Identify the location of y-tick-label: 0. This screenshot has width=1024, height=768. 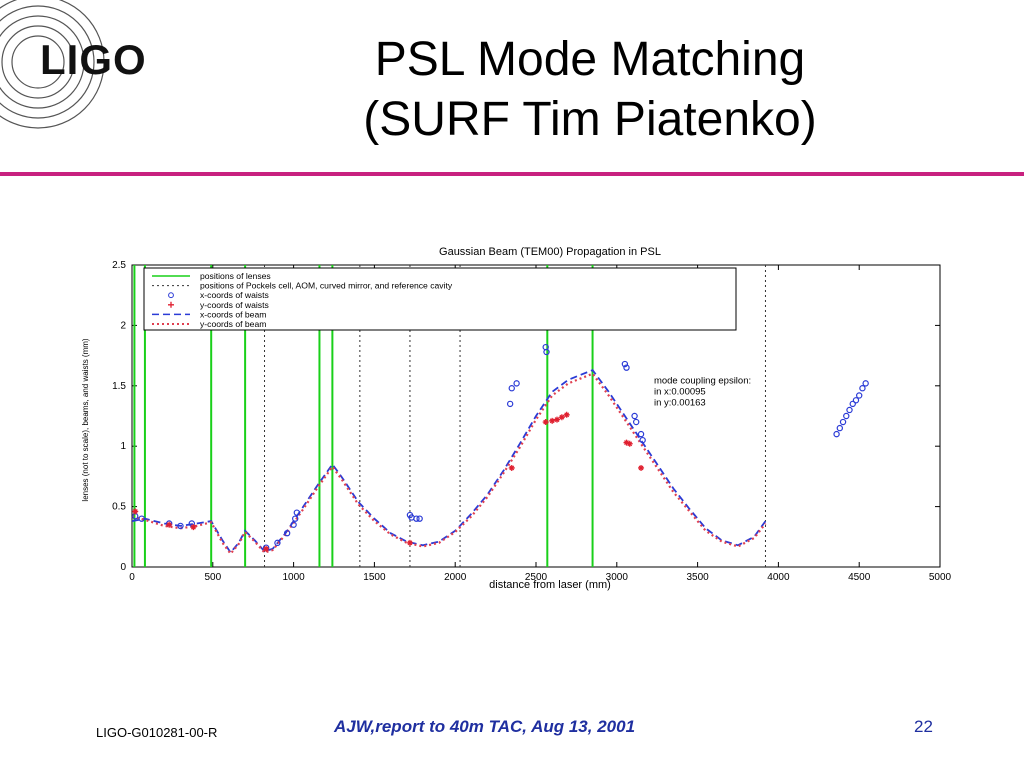
(123, 567).